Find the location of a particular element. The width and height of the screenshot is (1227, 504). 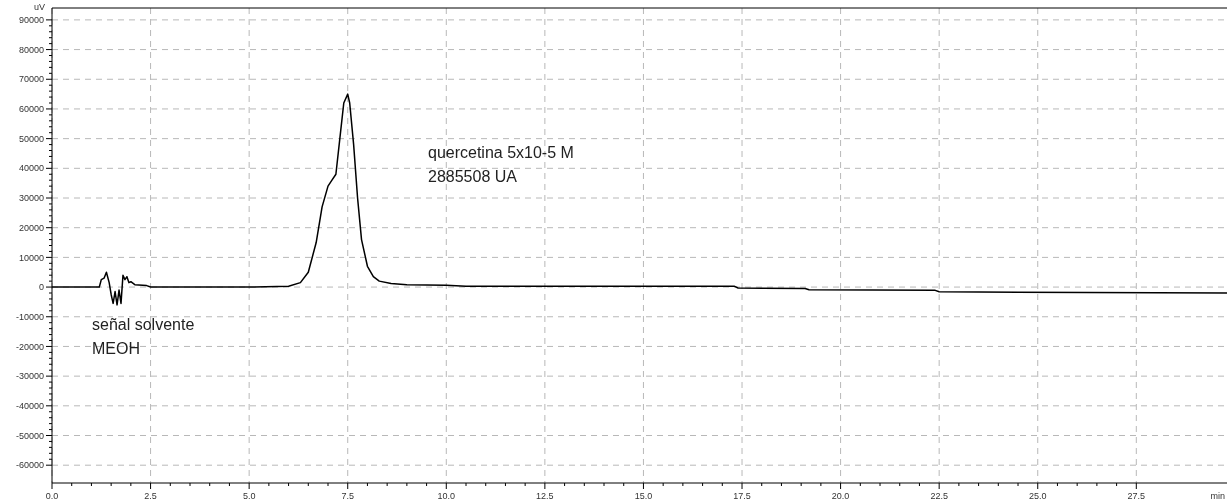

y-tick-label: 10000 is located at coordinates (31, 257).